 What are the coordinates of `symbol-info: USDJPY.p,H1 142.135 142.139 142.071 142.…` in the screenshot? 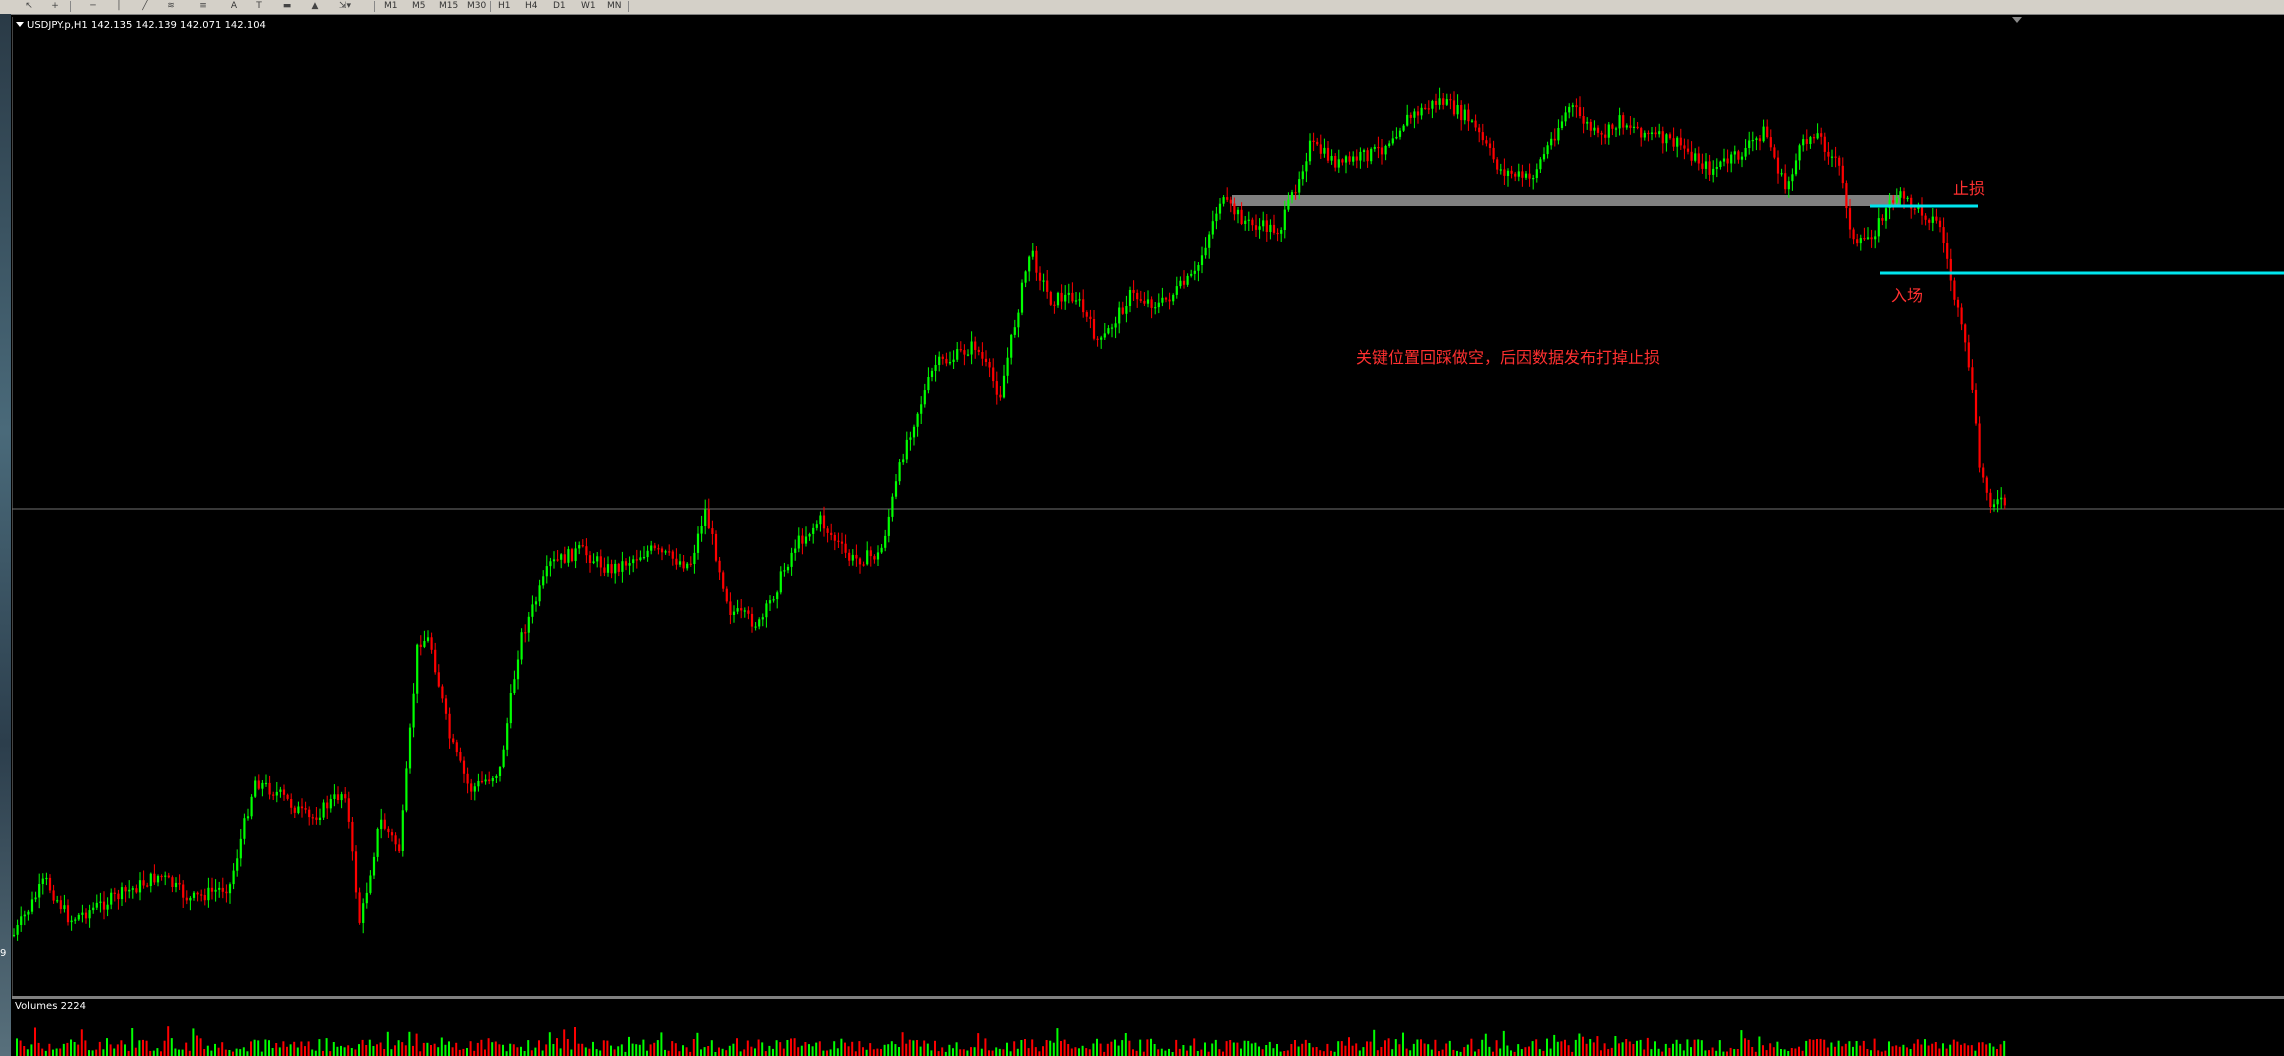 It's located at (141, 25).